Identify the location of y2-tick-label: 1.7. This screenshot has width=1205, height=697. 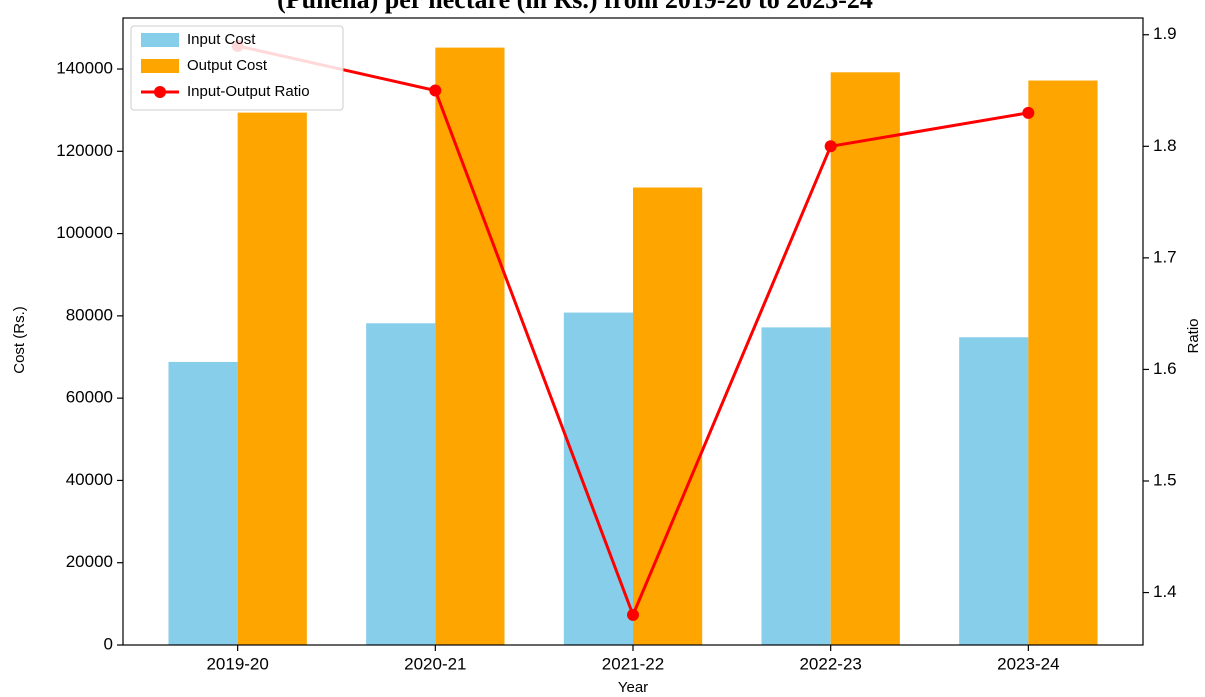
(1165, 256).